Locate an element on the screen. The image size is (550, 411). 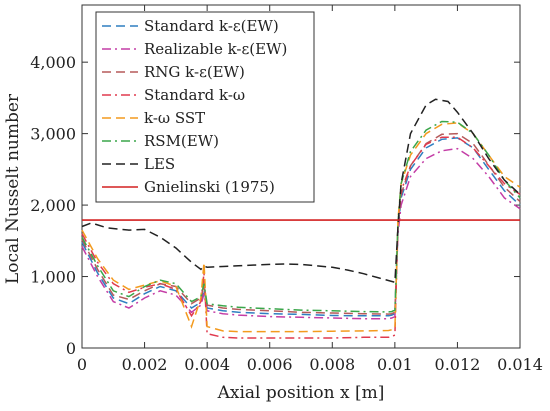
legend-entry: k-ω SST is located at coordinates (174, 118).